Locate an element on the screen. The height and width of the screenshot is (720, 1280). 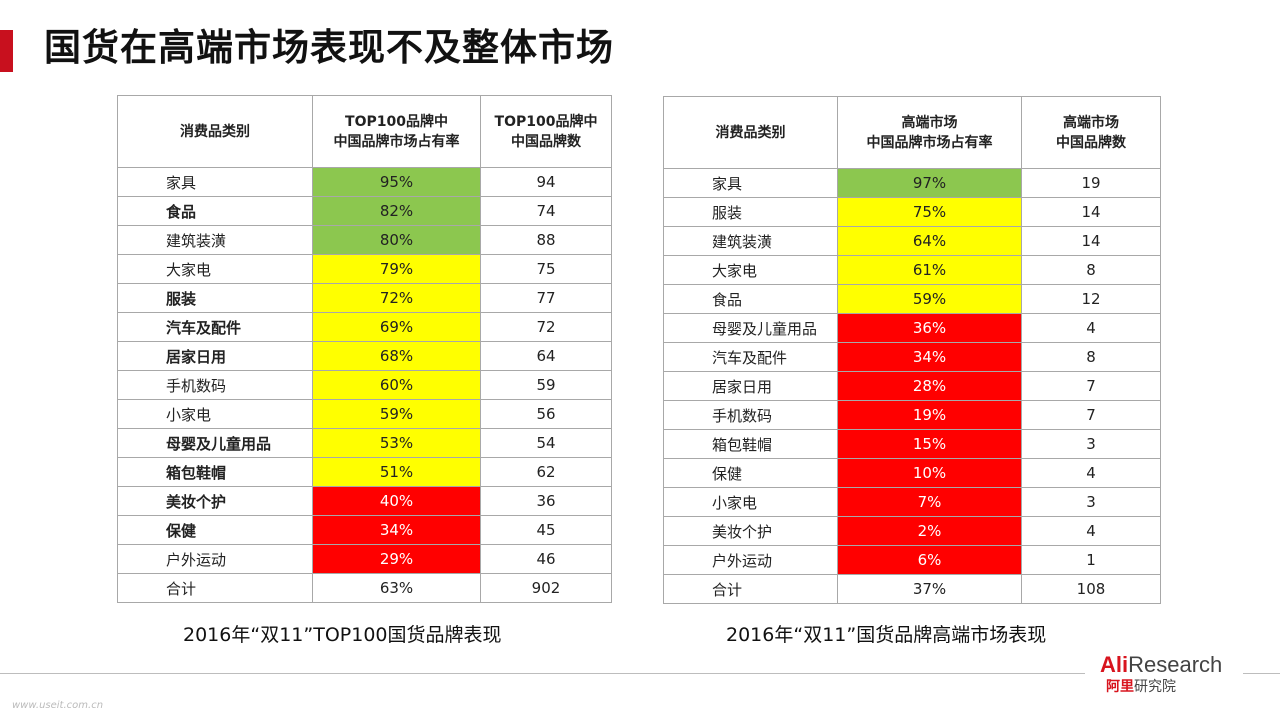
table-row: 保健 10% 4 is located at coordinates (912, 473).